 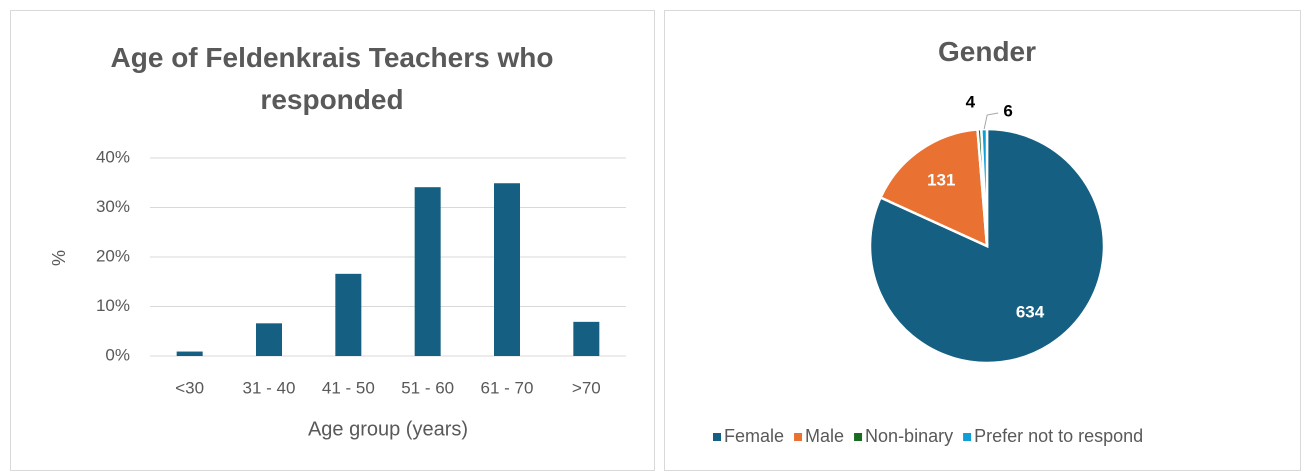 What do you see at coordinates (991, 121) in the screenshot?
I see `leader-line` at bounding box center [991, 121].